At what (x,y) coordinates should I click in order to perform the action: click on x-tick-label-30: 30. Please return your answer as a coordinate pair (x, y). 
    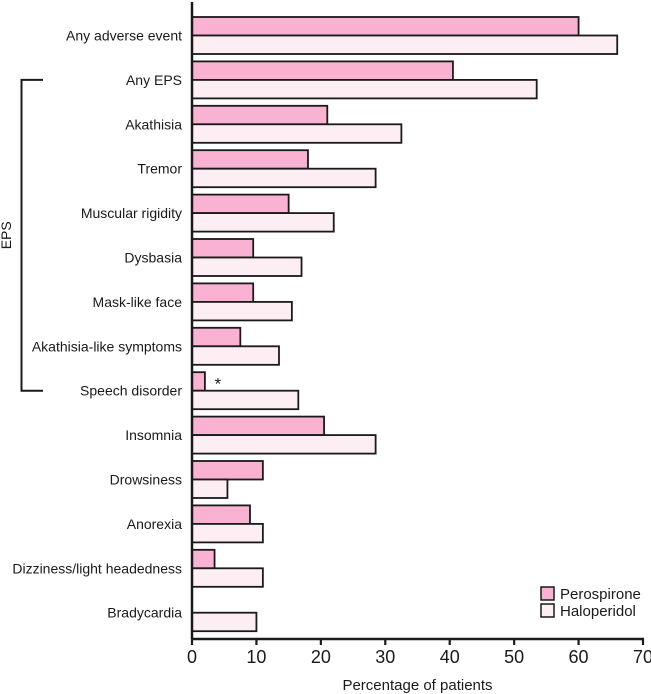
    Looking at the image, I should click on (385, 657).